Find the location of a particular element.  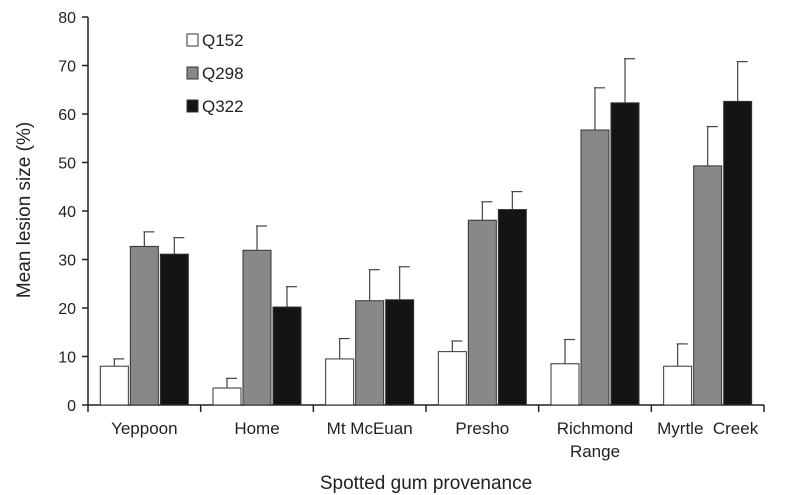

y-tick-label: 10 is located at coordinates (67, 358).